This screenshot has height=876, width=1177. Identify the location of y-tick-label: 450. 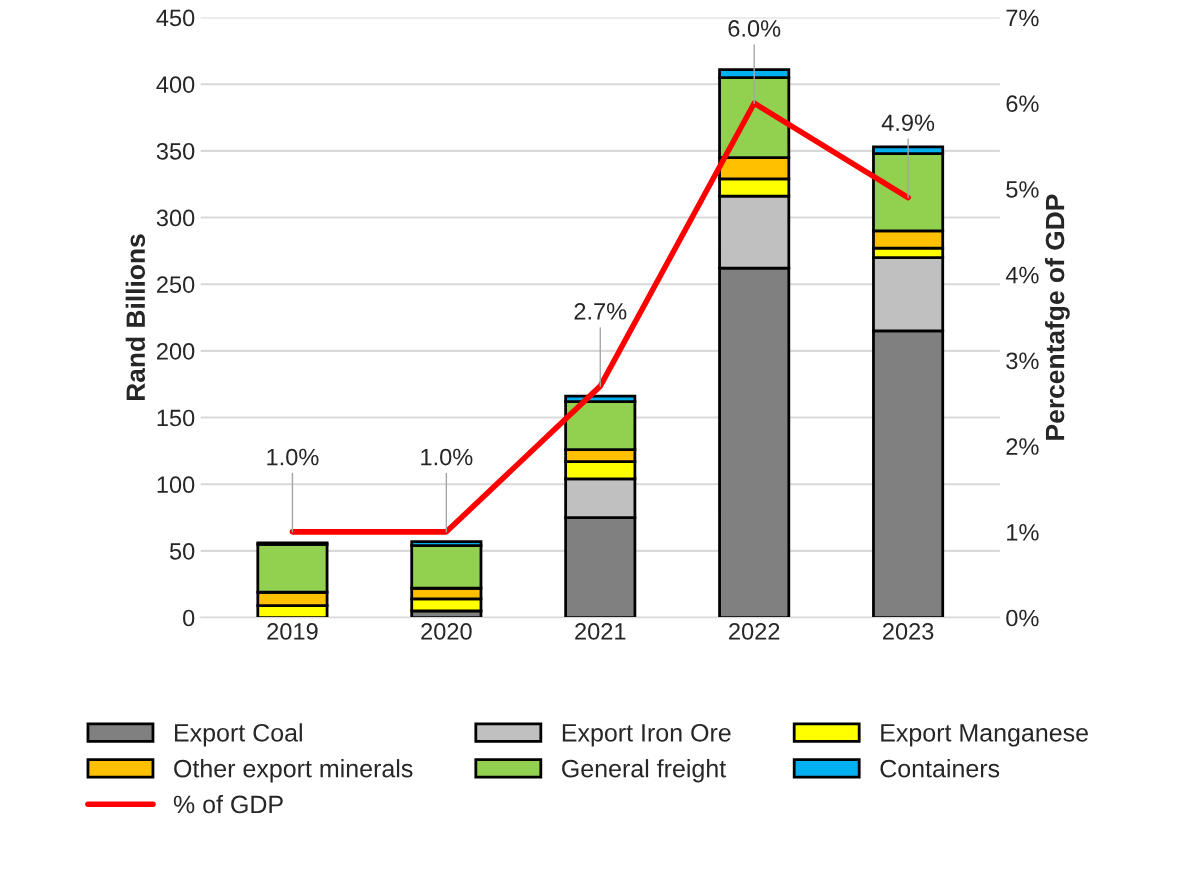
(175, 18).